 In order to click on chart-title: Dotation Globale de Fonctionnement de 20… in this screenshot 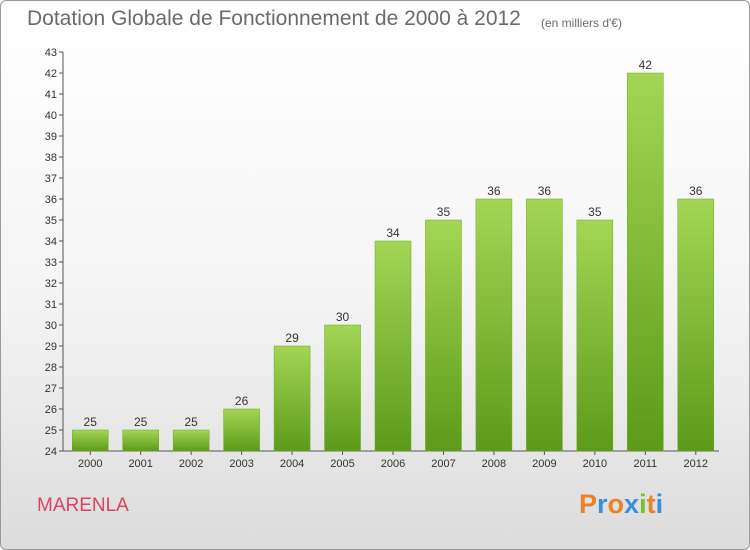, I will do `click(274, 18)`.